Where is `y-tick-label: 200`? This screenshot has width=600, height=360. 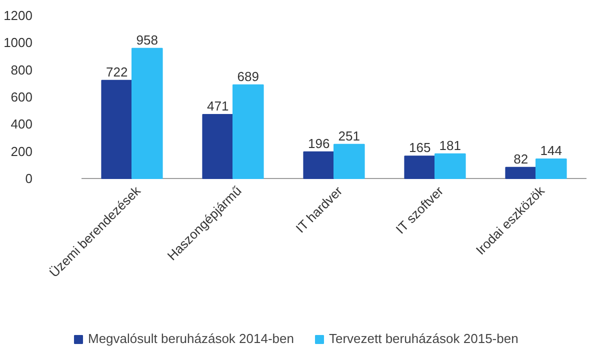 y-tick-label: 200 is located at coordinates (21, 151).